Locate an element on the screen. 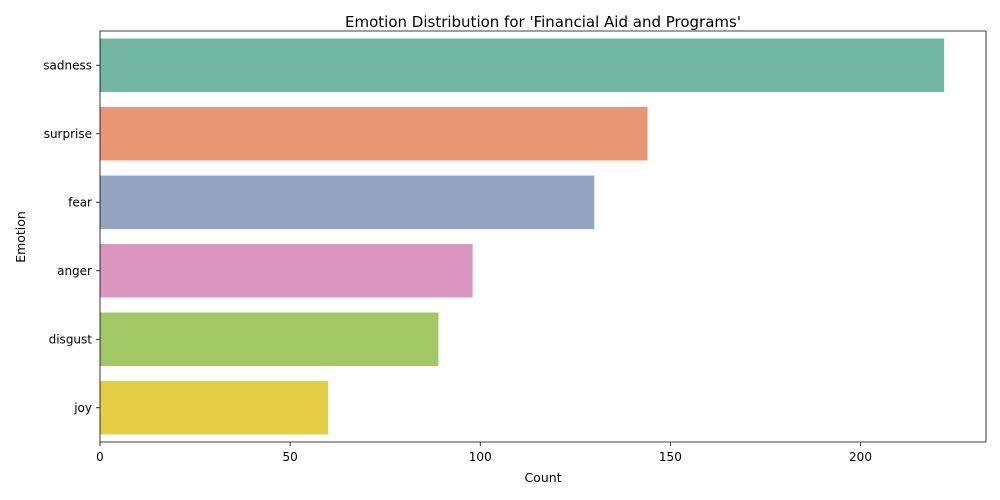 Image resolution: width=1000 pixels, height=500 pixels. x-axis-ticks: 0 50 100 150 200 is located at coordinates (484, 453).